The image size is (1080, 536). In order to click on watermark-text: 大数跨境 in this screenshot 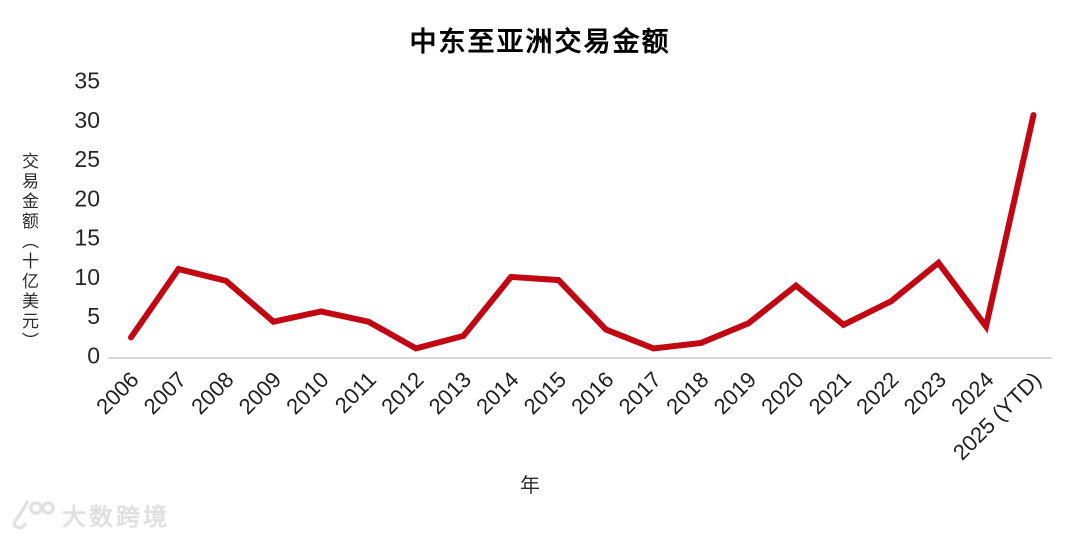, I will do `click(116, 517)`.